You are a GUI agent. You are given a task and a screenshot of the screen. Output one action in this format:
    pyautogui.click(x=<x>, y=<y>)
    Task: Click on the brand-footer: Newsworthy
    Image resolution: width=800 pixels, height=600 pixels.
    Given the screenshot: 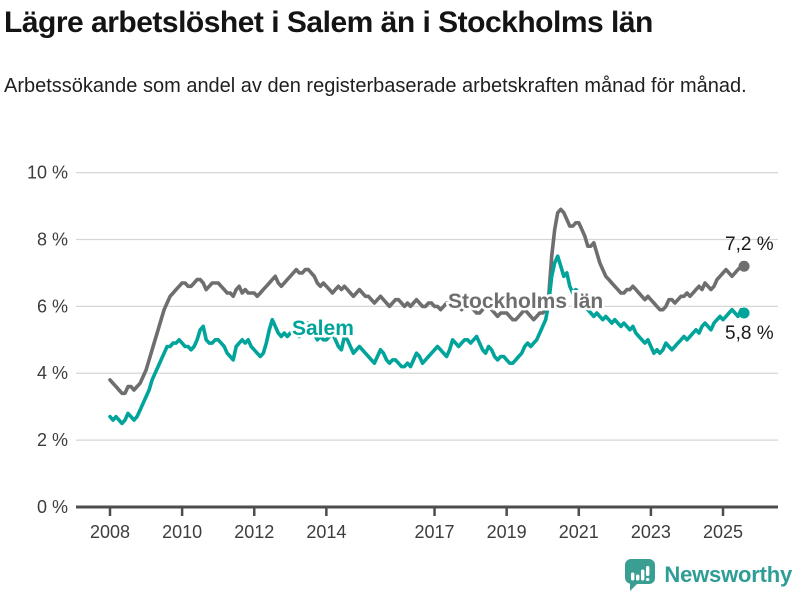 What is the action you would take?
    pyautogui.click(x=707, y=575)
    